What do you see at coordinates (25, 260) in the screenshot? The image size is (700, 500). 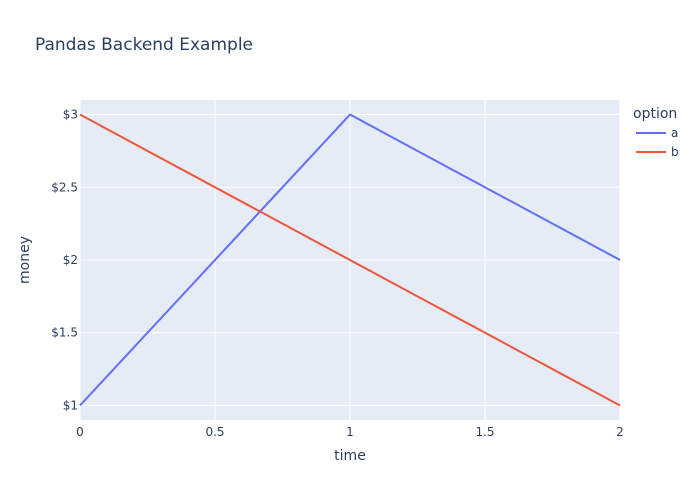 I see `y-axis-title: money` at bounding box center [25, 260].